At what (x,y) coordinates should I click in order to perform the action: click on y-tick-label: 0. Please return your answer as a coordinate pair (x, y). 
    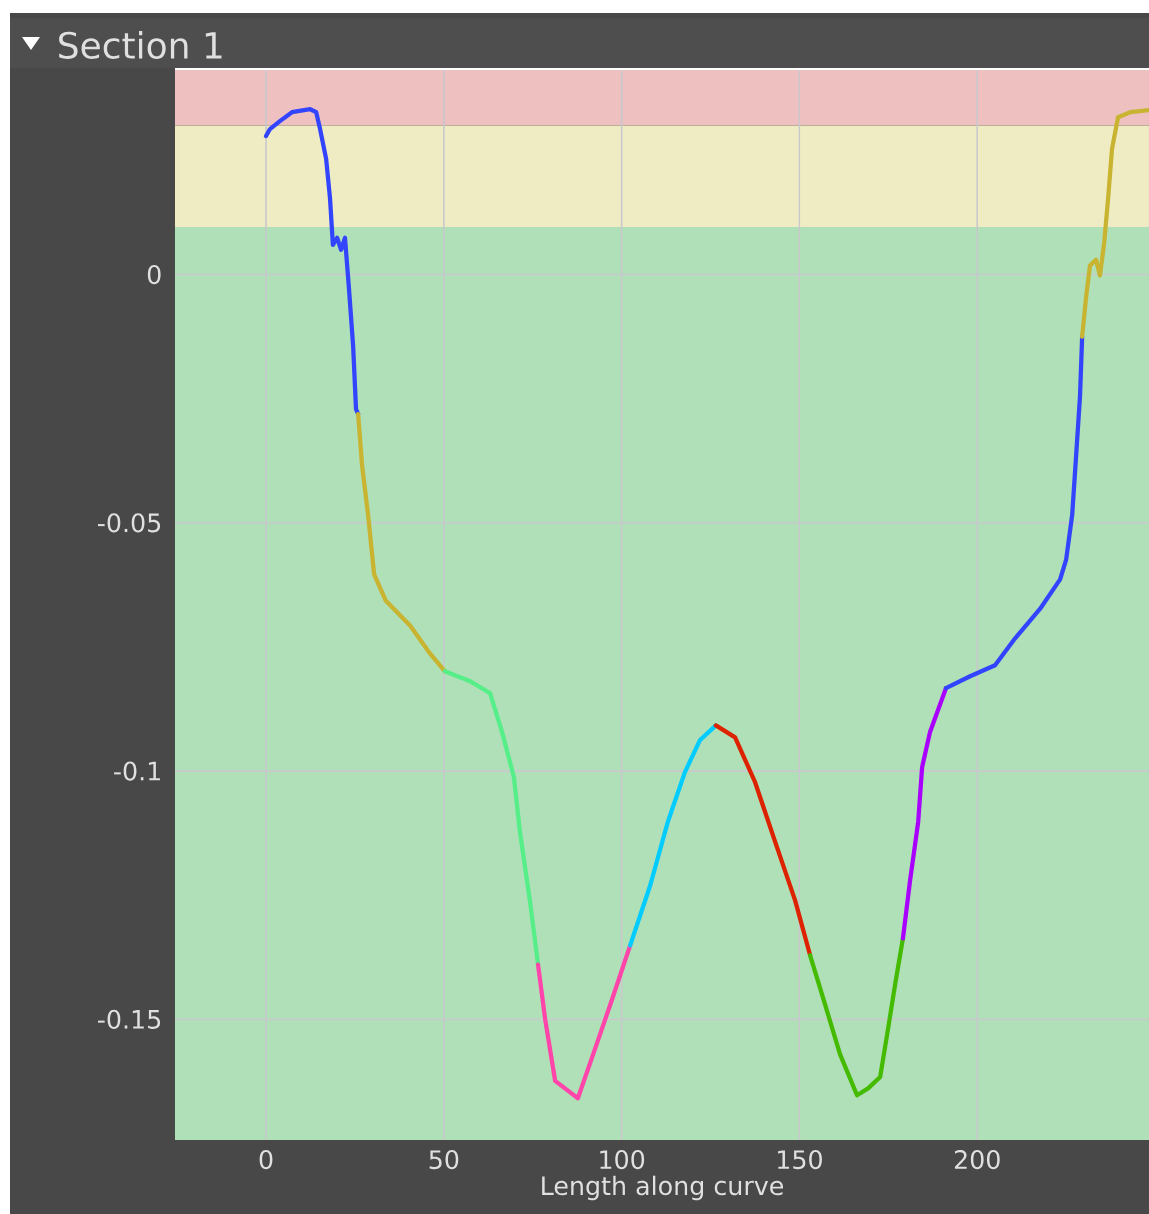
    Looking at the image, I should click on (154, 274).